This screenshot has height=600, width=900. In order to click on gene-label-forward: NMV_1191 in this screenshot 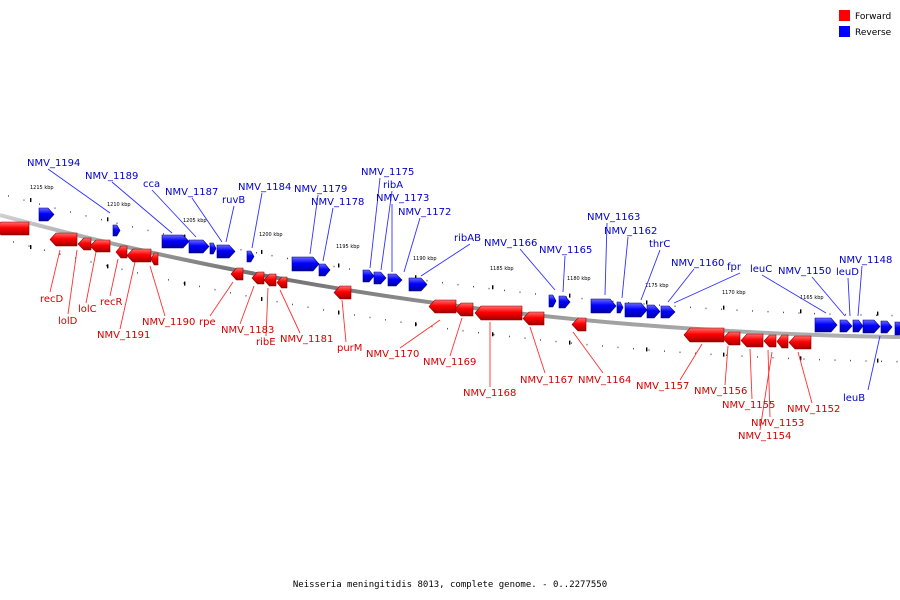, I will do `click(123, 335)`.